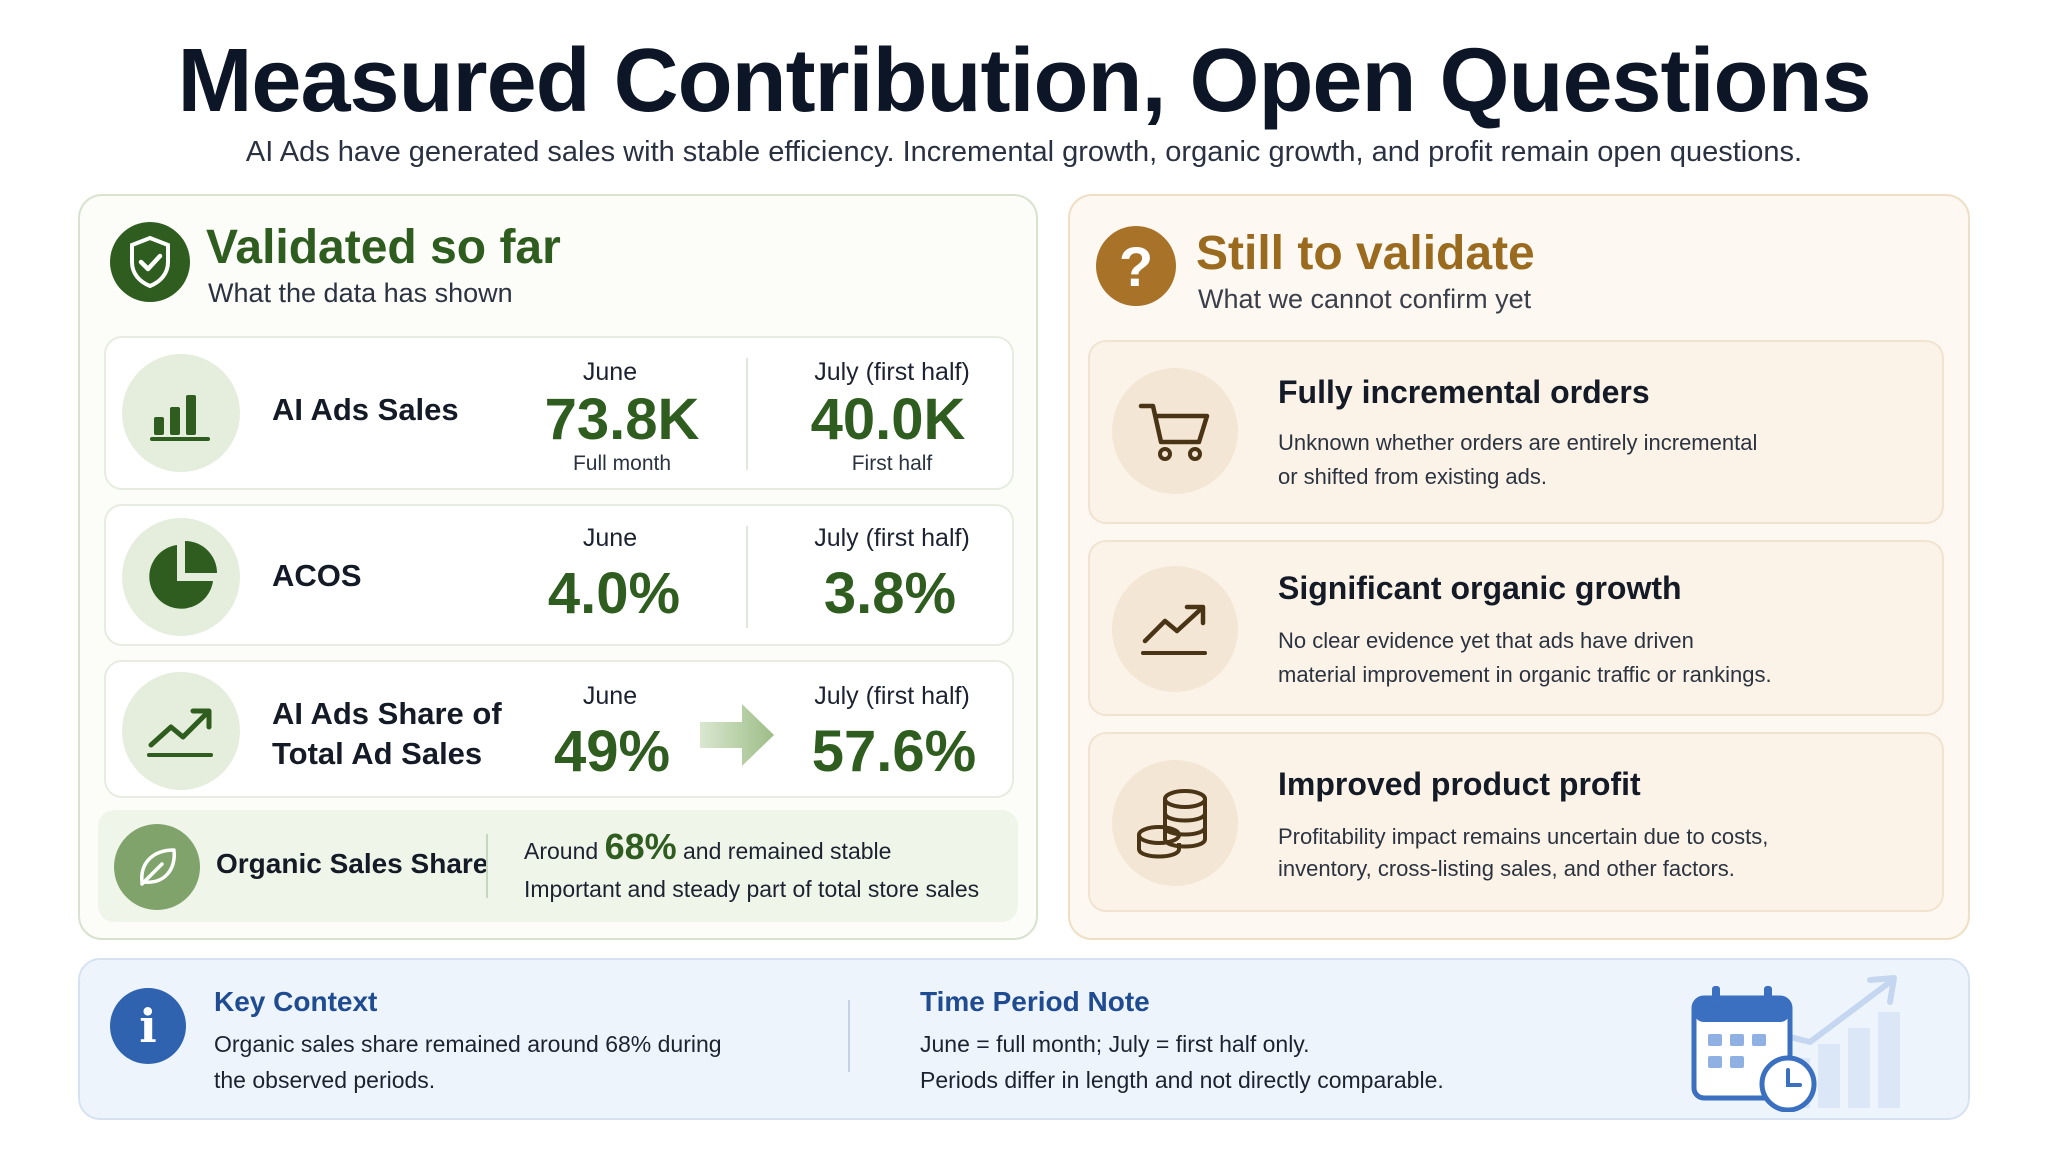 The height and width of the screenshot is (1152, 2048). I want to click on july-note: First half, so click(892, 463).